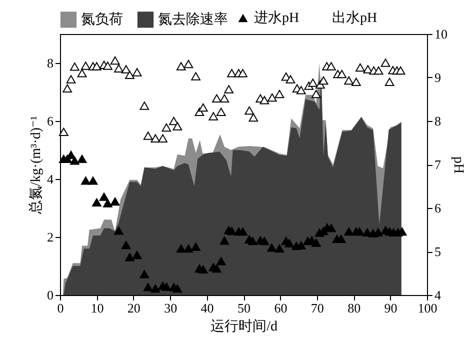 The height and width of the screenshot is (343, 473). I want to click on y-tick-label: 6, so click(50, 121).